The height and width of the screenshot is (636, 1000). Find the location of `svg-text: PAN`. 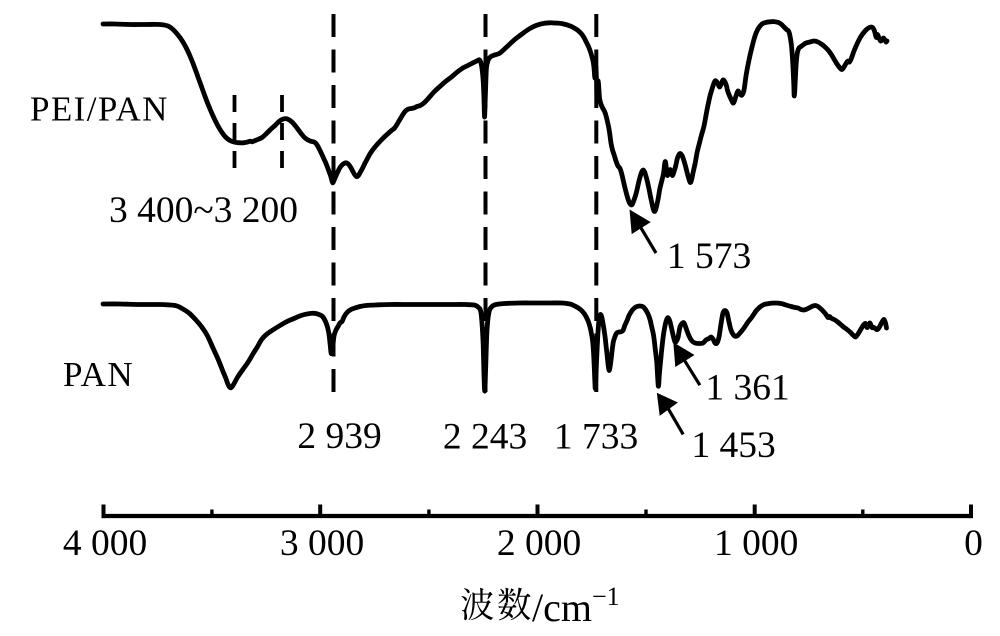

svg-text: PAN is located at coordinates (98, 374).